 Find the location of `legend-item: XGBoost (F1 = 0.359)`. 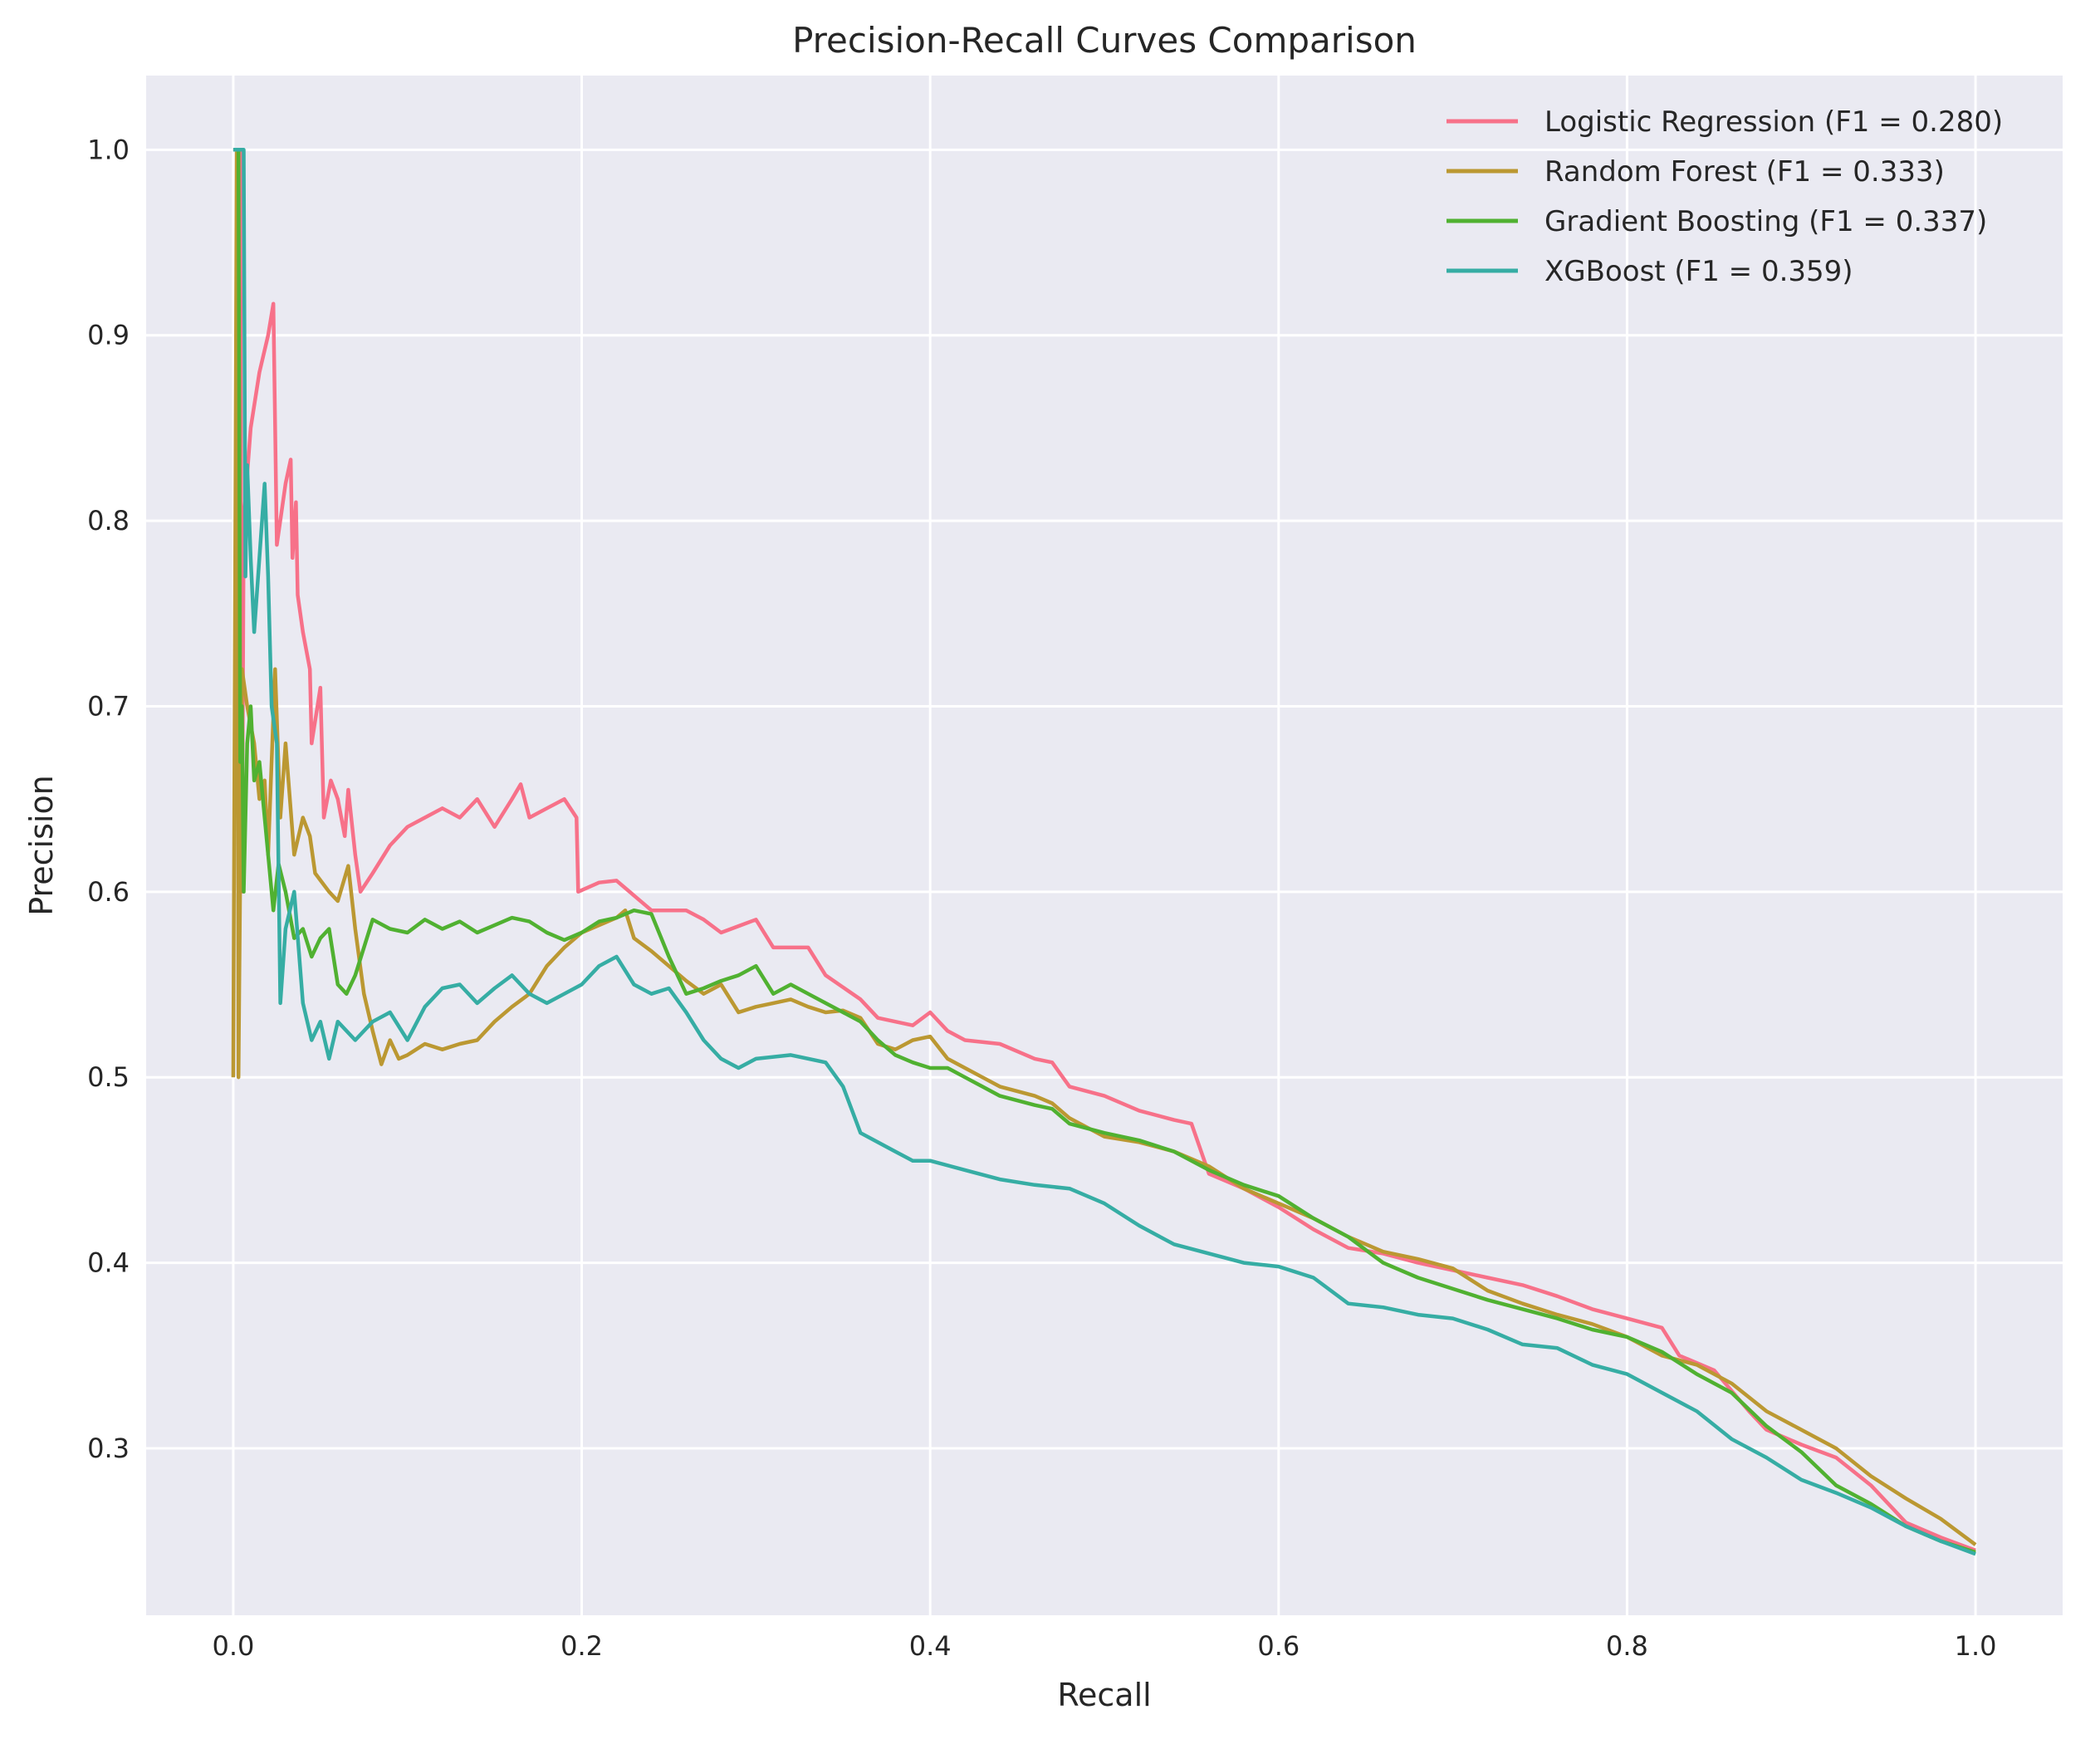

legend-item: XGBoost (F1 = 0.359) is located at coordinates (1650, 272).